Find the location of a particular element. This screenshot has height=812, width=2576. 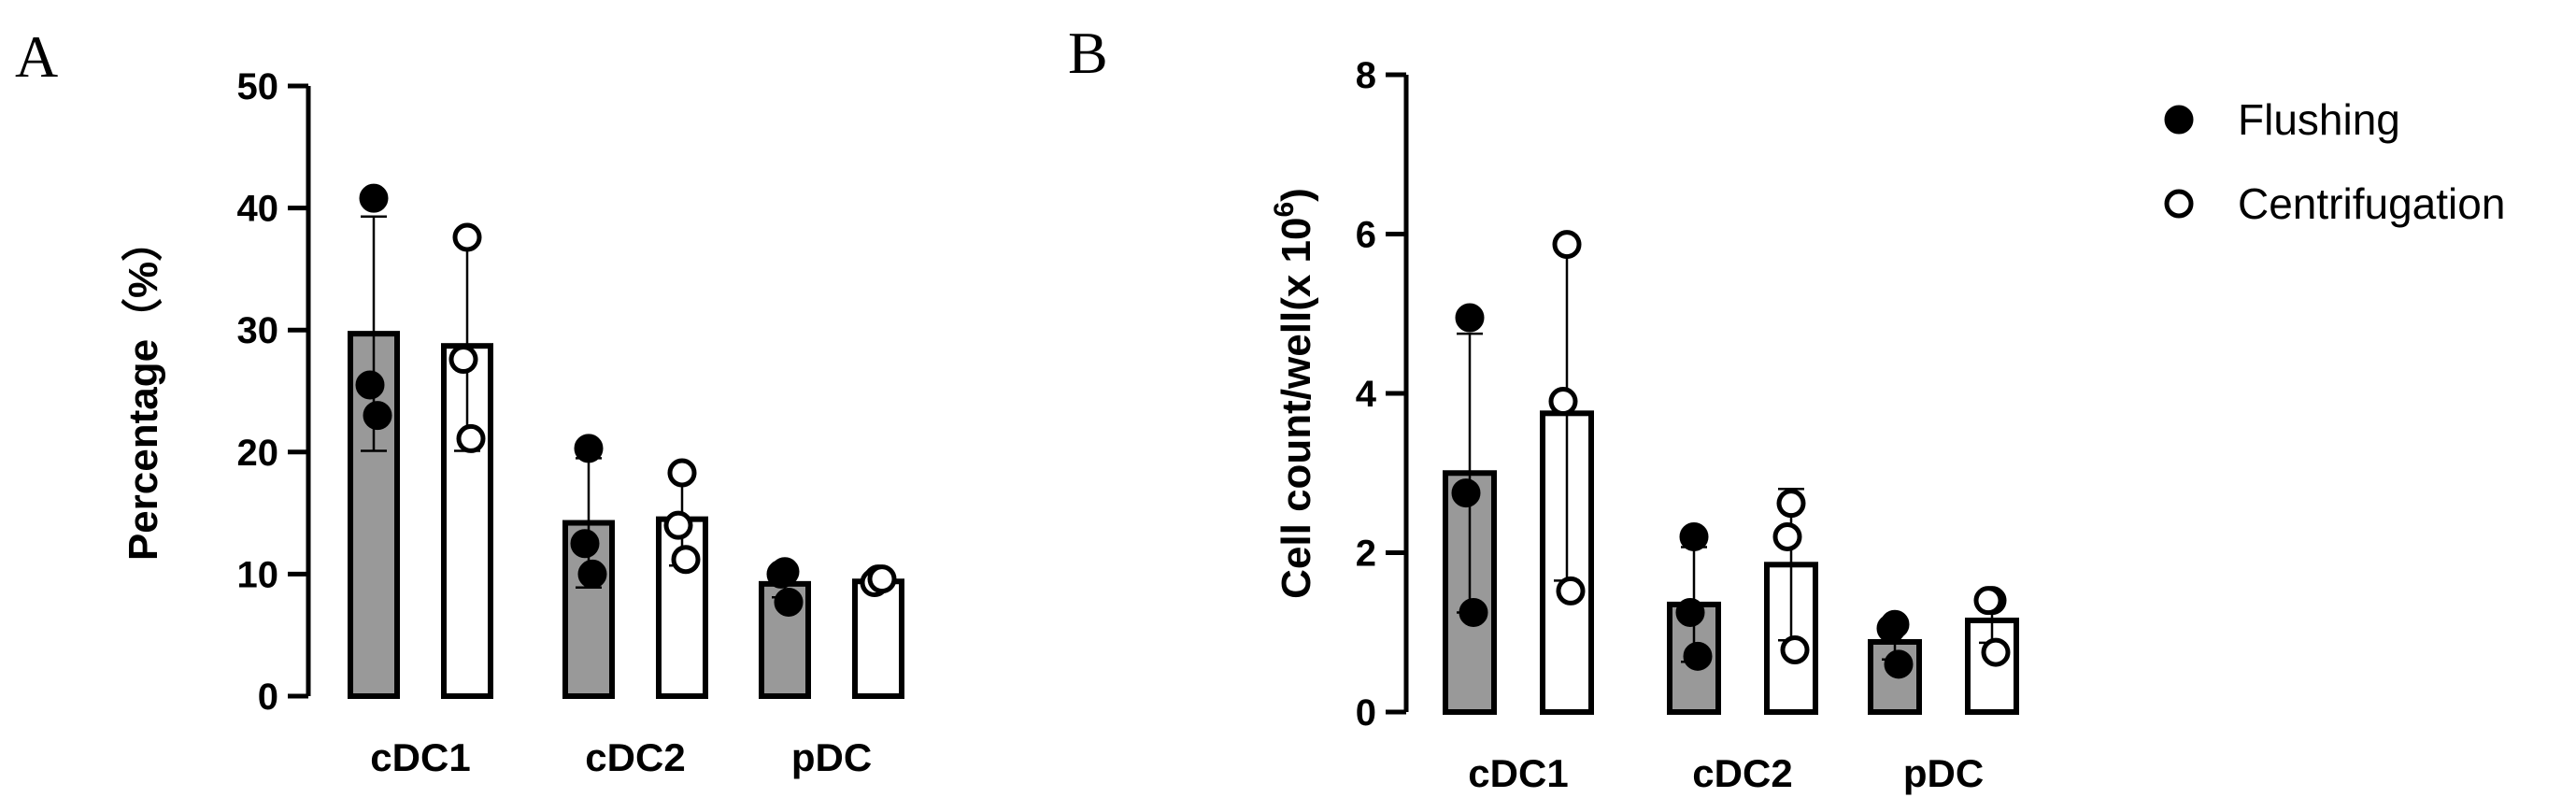

y-tick-label: 8 is located at coordinates (1366, 75).